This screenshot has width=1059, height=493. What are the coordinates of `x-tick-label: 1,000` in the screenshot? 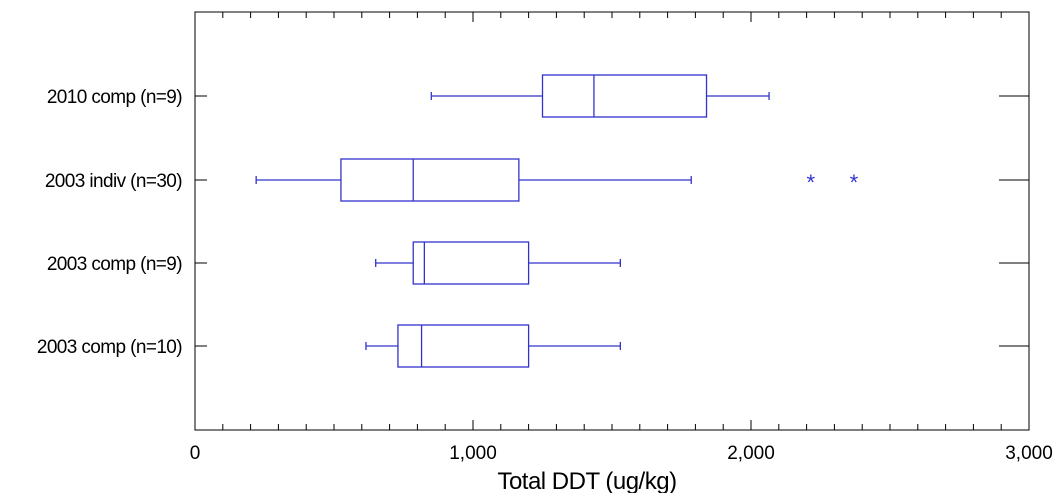 It's located at (473, 453).